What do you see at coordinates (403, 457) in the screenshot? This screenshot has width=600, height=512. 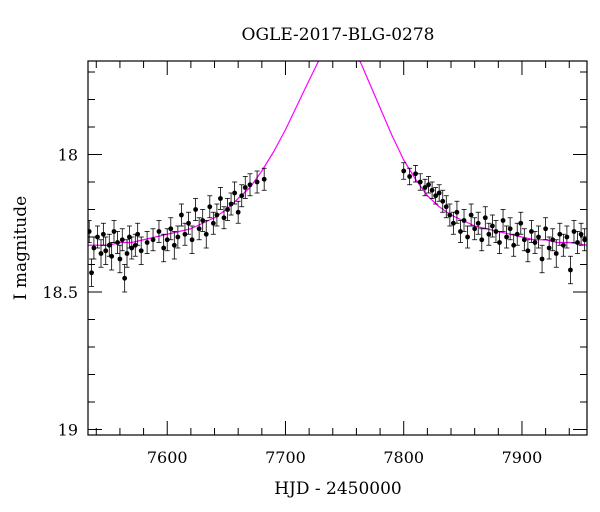 I see `x-tick-label: 7800` at bounding box center [403, 457].